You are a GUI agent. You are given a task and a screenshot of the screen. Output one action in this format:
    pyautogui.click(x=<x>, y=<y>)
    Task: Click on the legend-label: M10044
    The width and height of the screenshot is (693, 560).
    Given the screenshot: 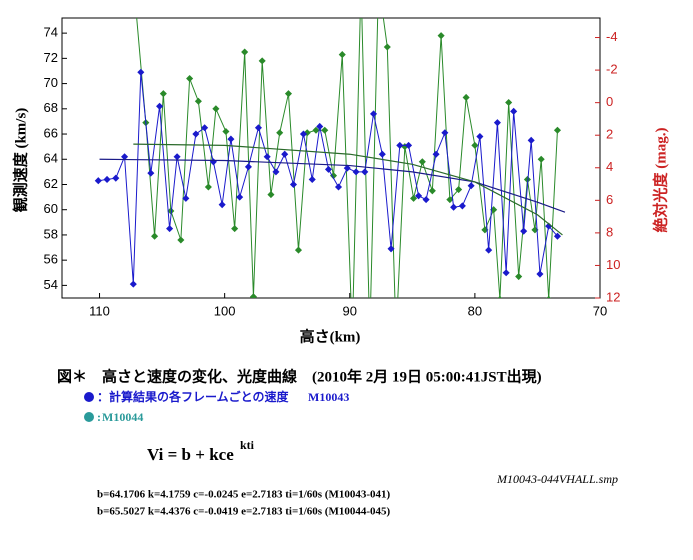 What is the action you would take?
    pyautogui.click(x=122, y=417)
    